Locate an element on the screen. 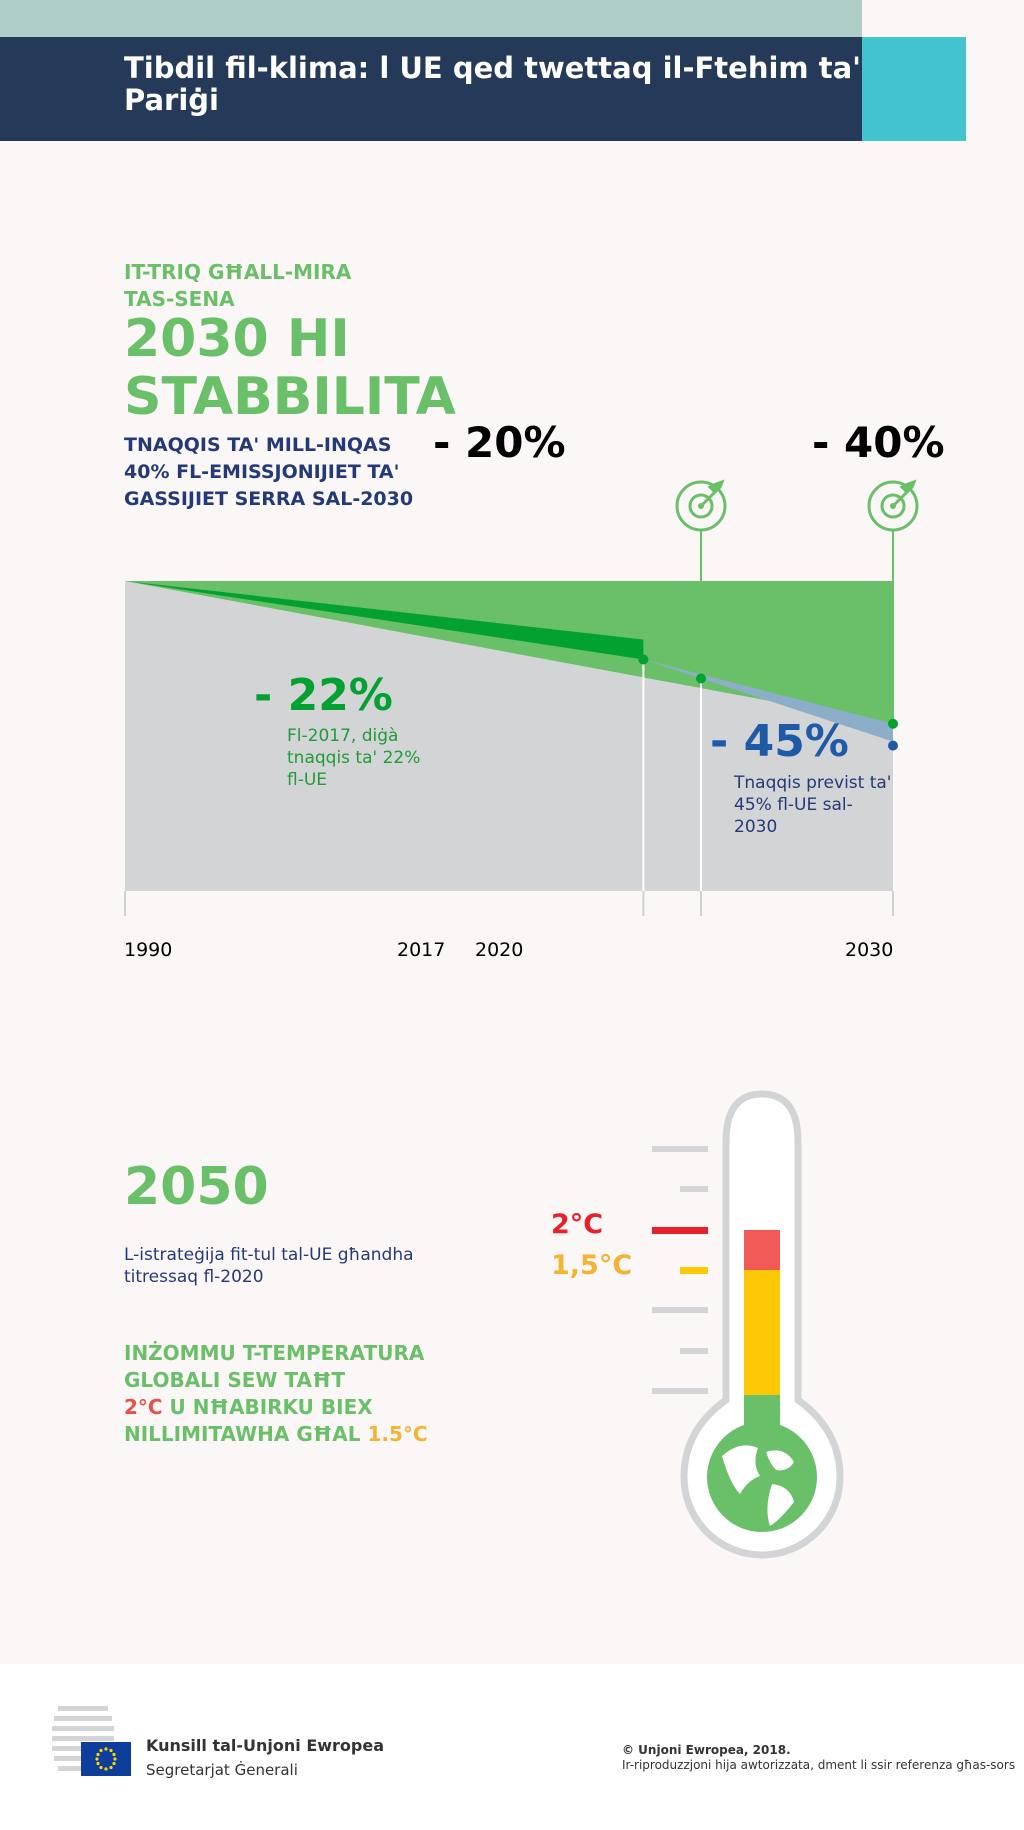  scale-tick-15c is located at coordinates (694, 1270).